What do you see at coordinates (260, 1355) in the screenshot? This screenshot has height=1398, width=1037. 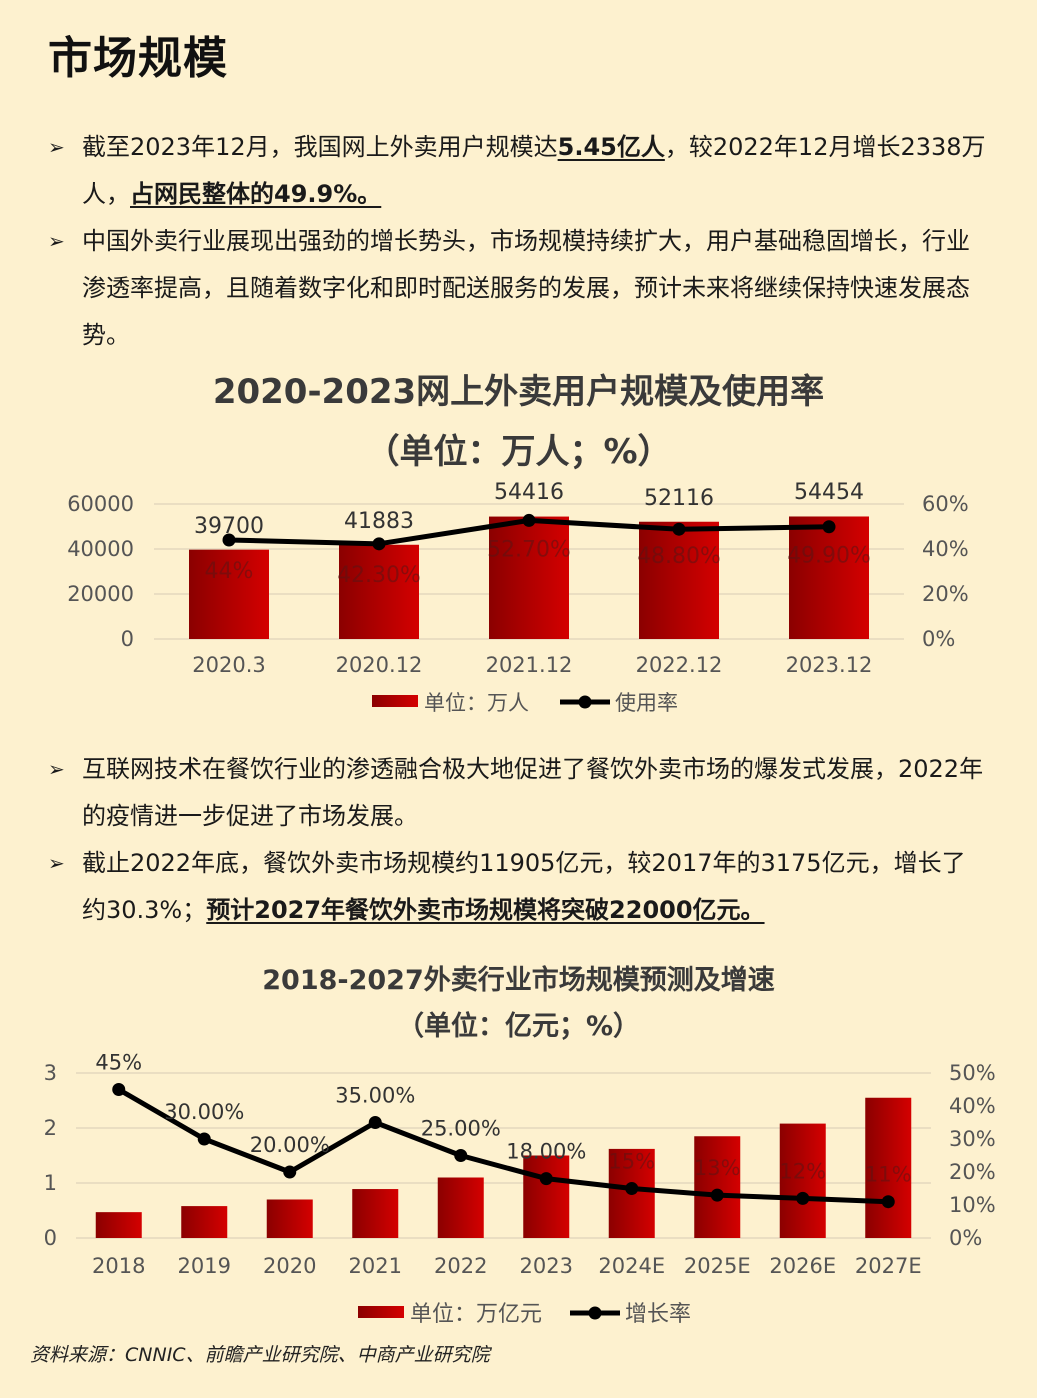 I see `source-note: 资料来源：CNNIC、前瞻产业研究院、中商产业研究院` at bounding box center [260, 1355].